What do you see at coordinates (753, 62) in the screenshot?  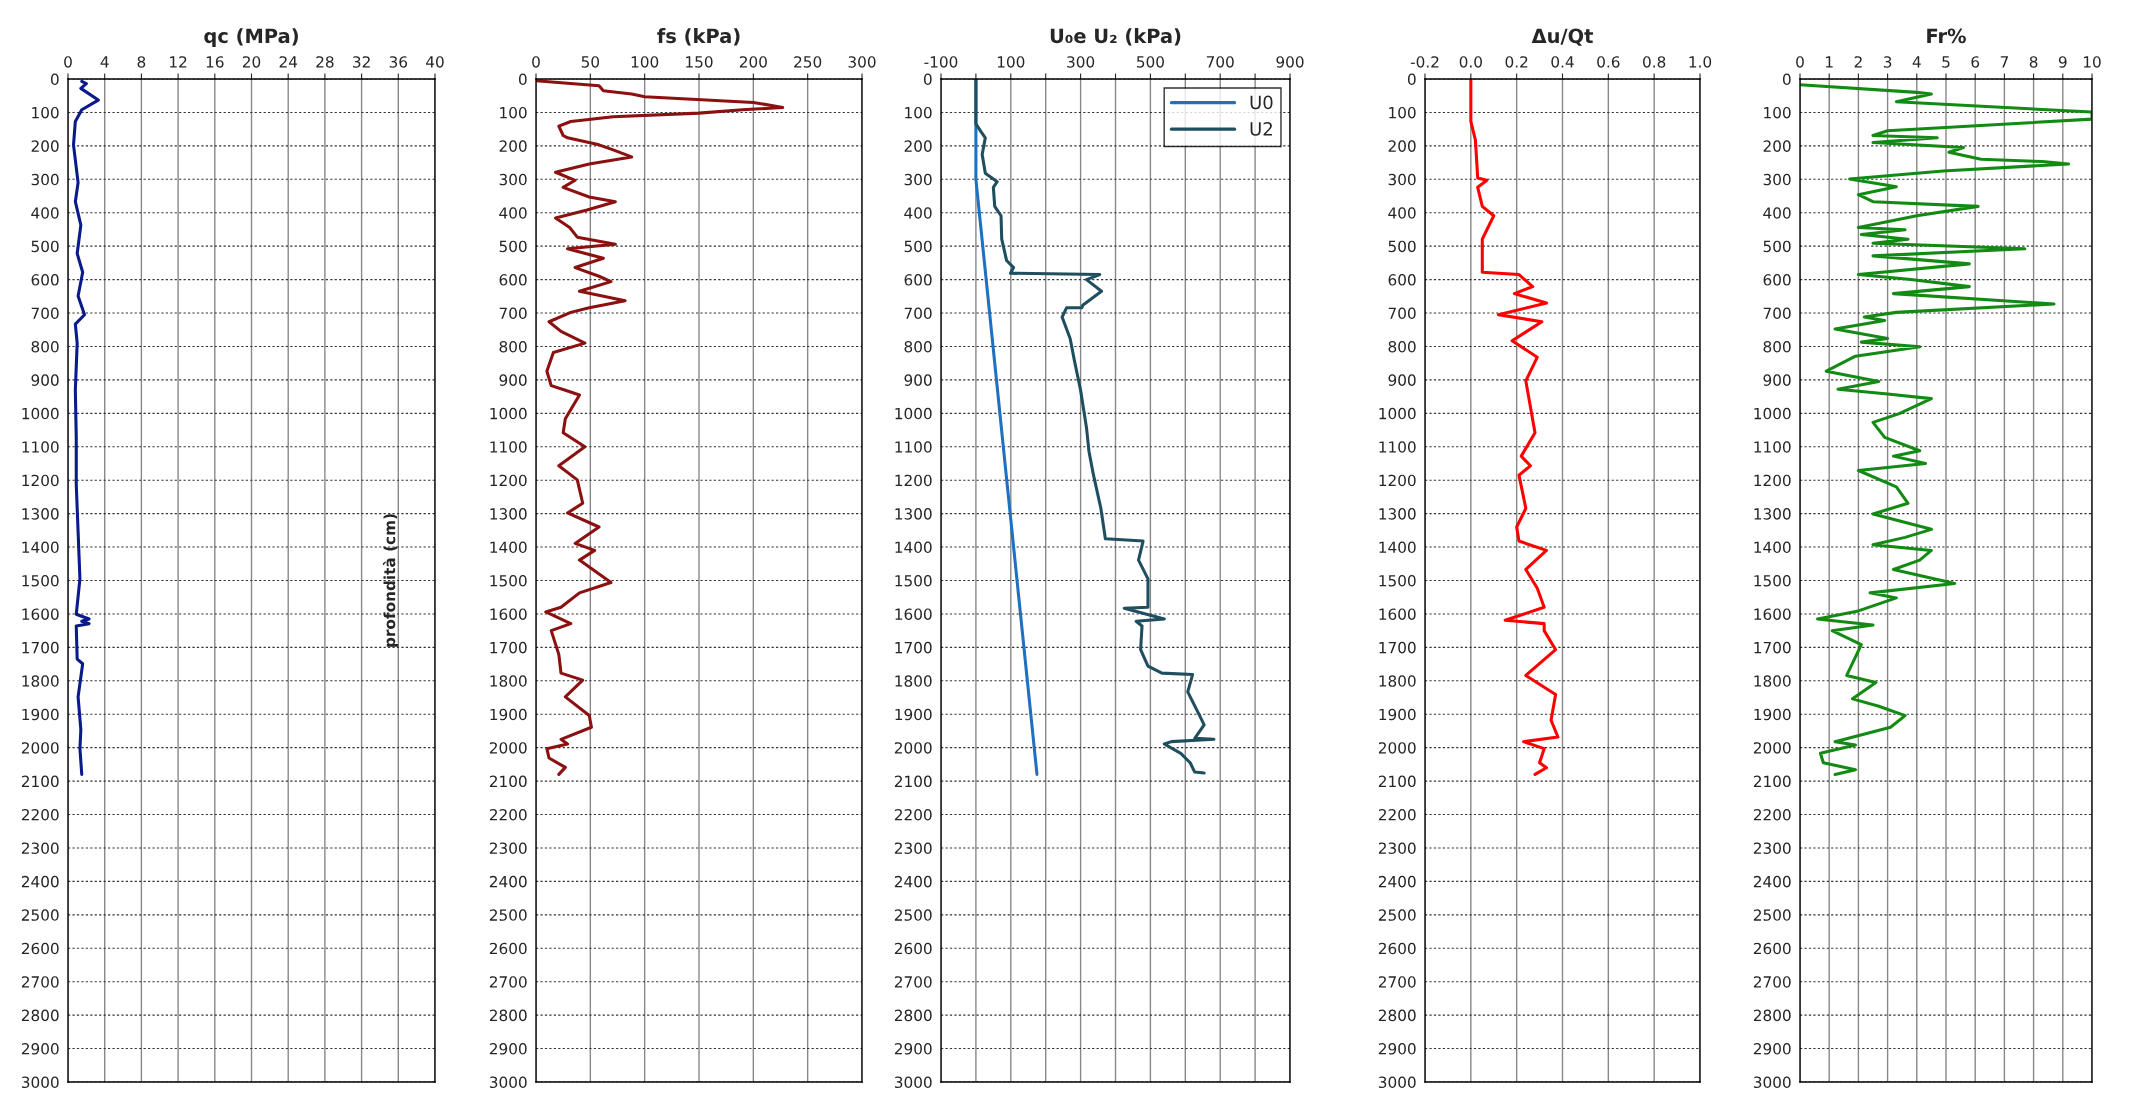 I see `x-tick-label: 200` at bounding box center [753, 62].